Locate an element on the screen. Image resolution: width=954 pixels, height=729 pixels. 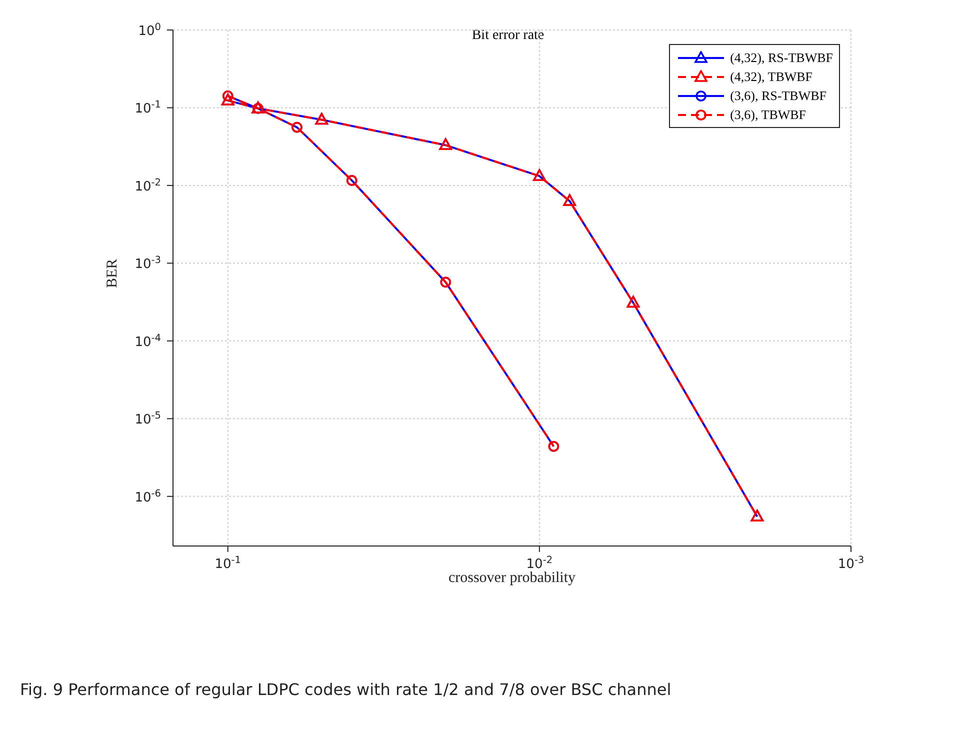
y-tick-label: 10$^{-1}$ is located at coordinates (147, 108).